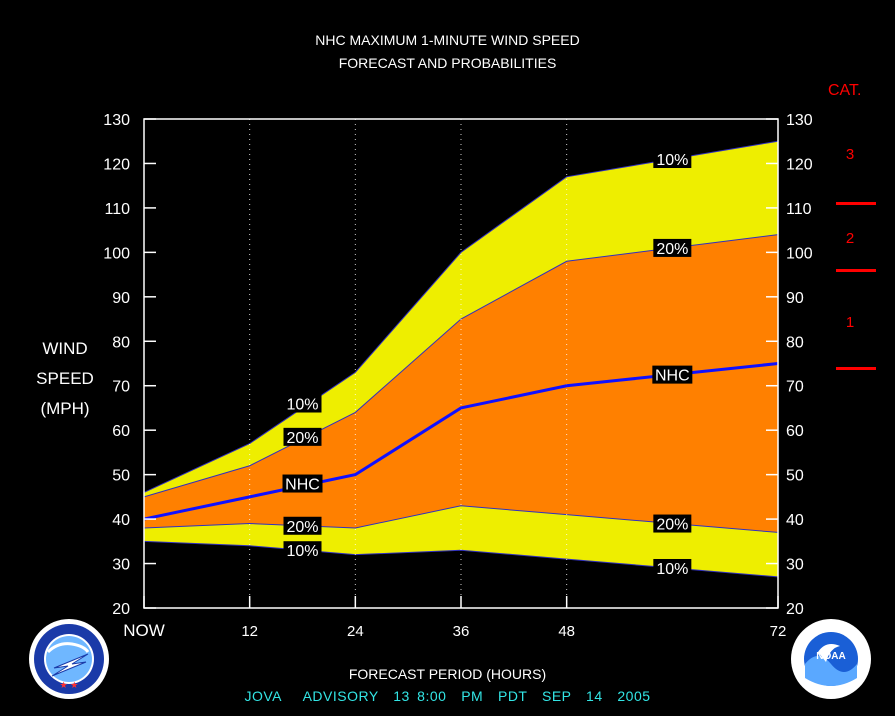 This screenshot has height=716, width=895. Describe the element at coordinates (355, 631) in the screenshot. I see `x-tick-label: 24` at that location.